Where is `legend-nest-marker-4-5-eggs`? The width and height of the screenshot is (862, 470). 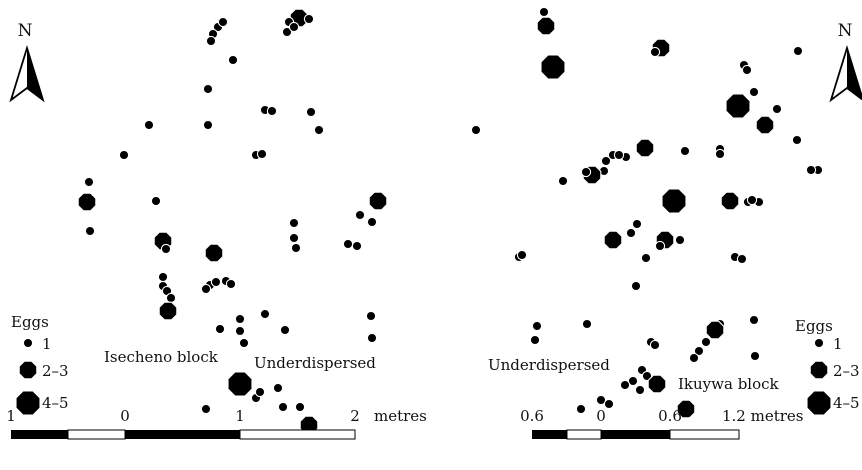
legend-nest-marker-4-5-eggs is located at coordinates (819, 403).